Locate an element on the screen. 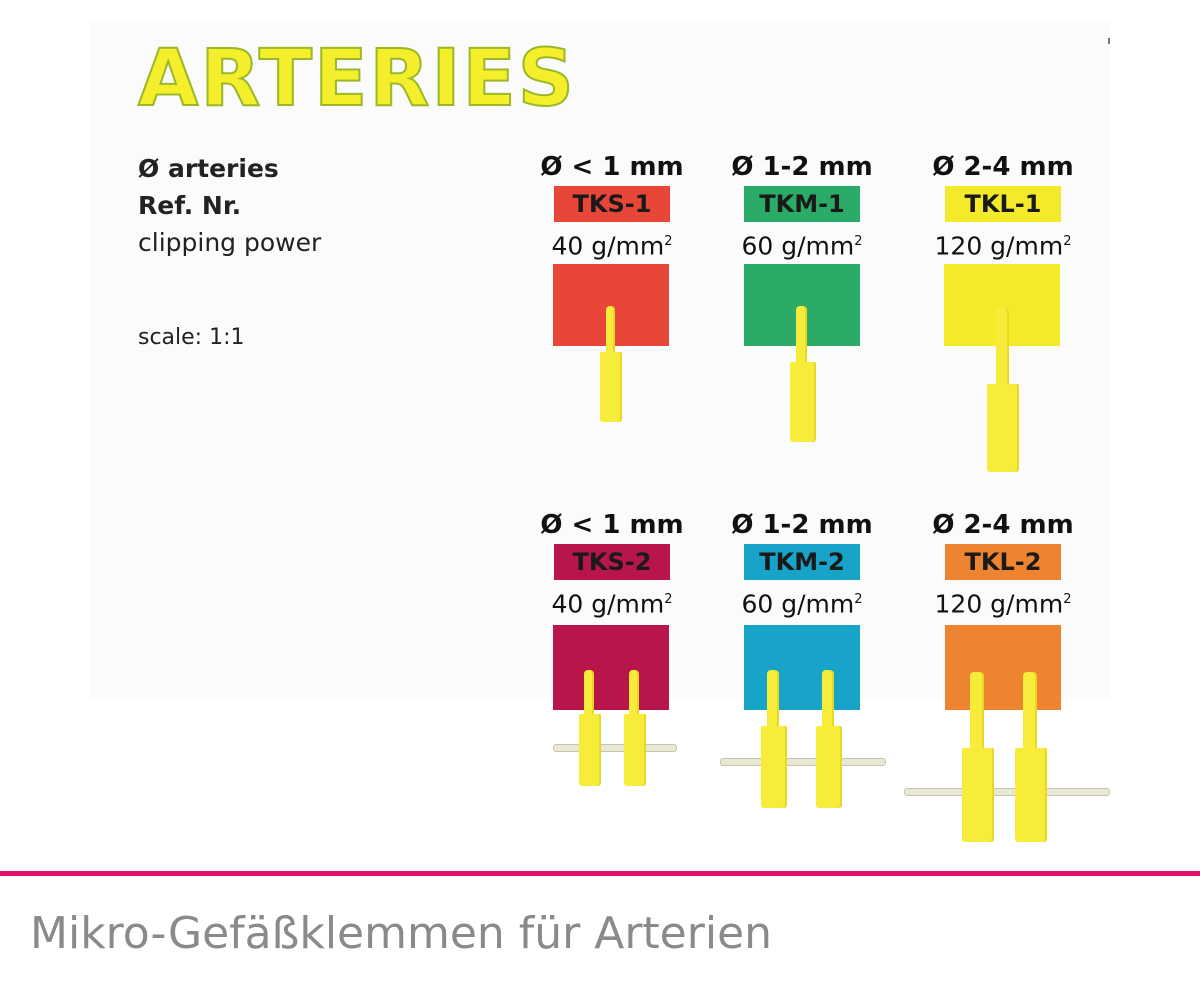 The height and width of the screenshot is (1000, 1200). clamp-column: Ø 2-4 mm TKL-1 120 g/mm2 is located at coordinates (1003, 205).